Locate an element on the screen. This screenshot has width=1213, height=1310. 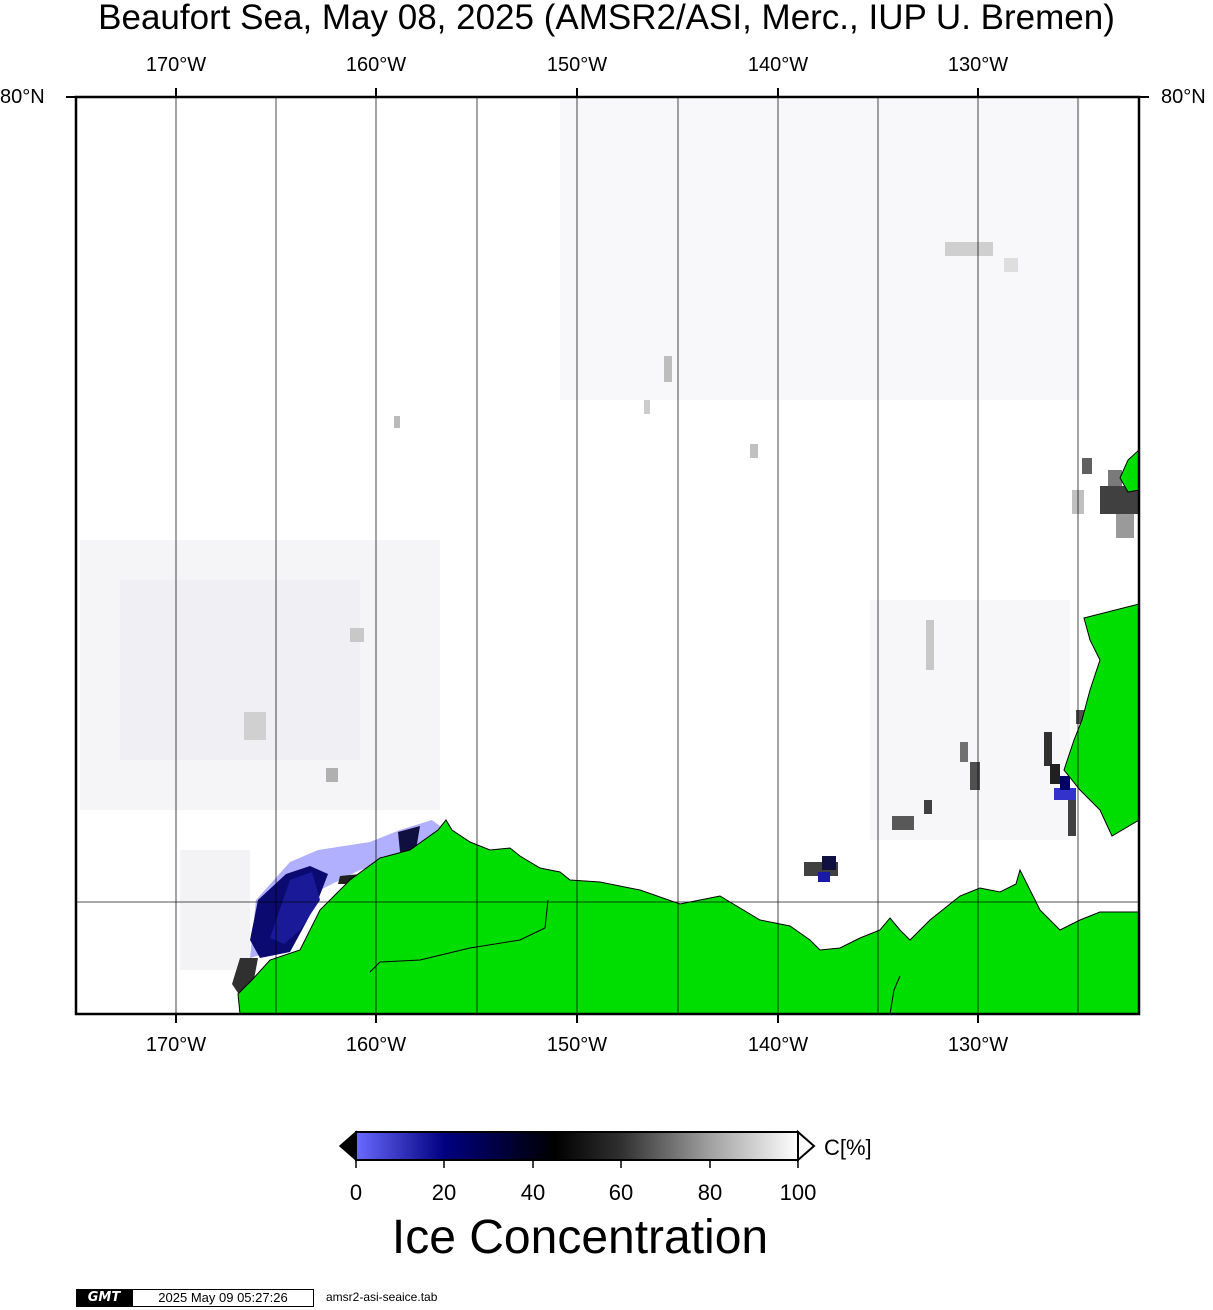
colorbar-tick-40: 40 is located at coordinates (533, 1192).